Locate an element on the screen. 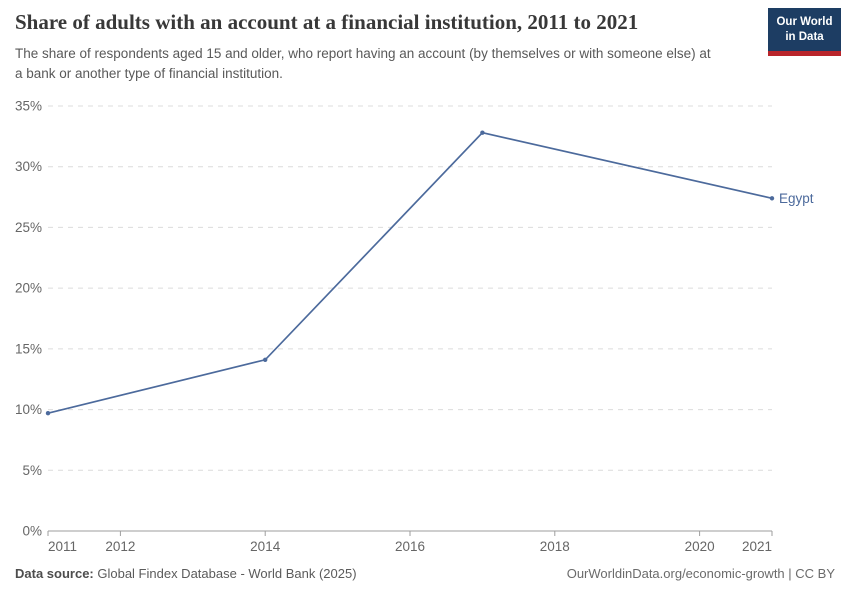  y-axis-tick-label: 30% is located at coordinates (28, 166).